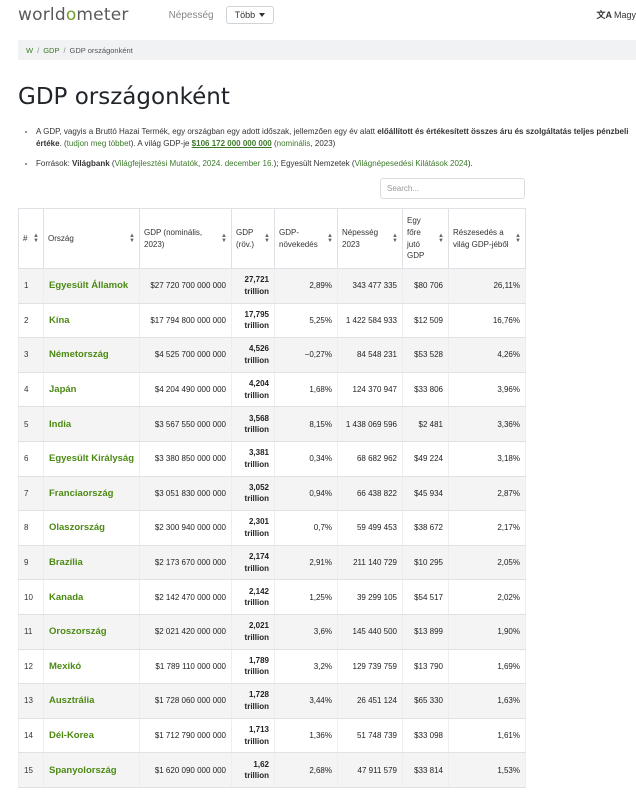 The image size is (636, 800). What do you see at coordinates (185, 597) in the screenshot?
I see `cell-gdp-nominal: $2 142 470 000 000` at bounding box center [185, 597].